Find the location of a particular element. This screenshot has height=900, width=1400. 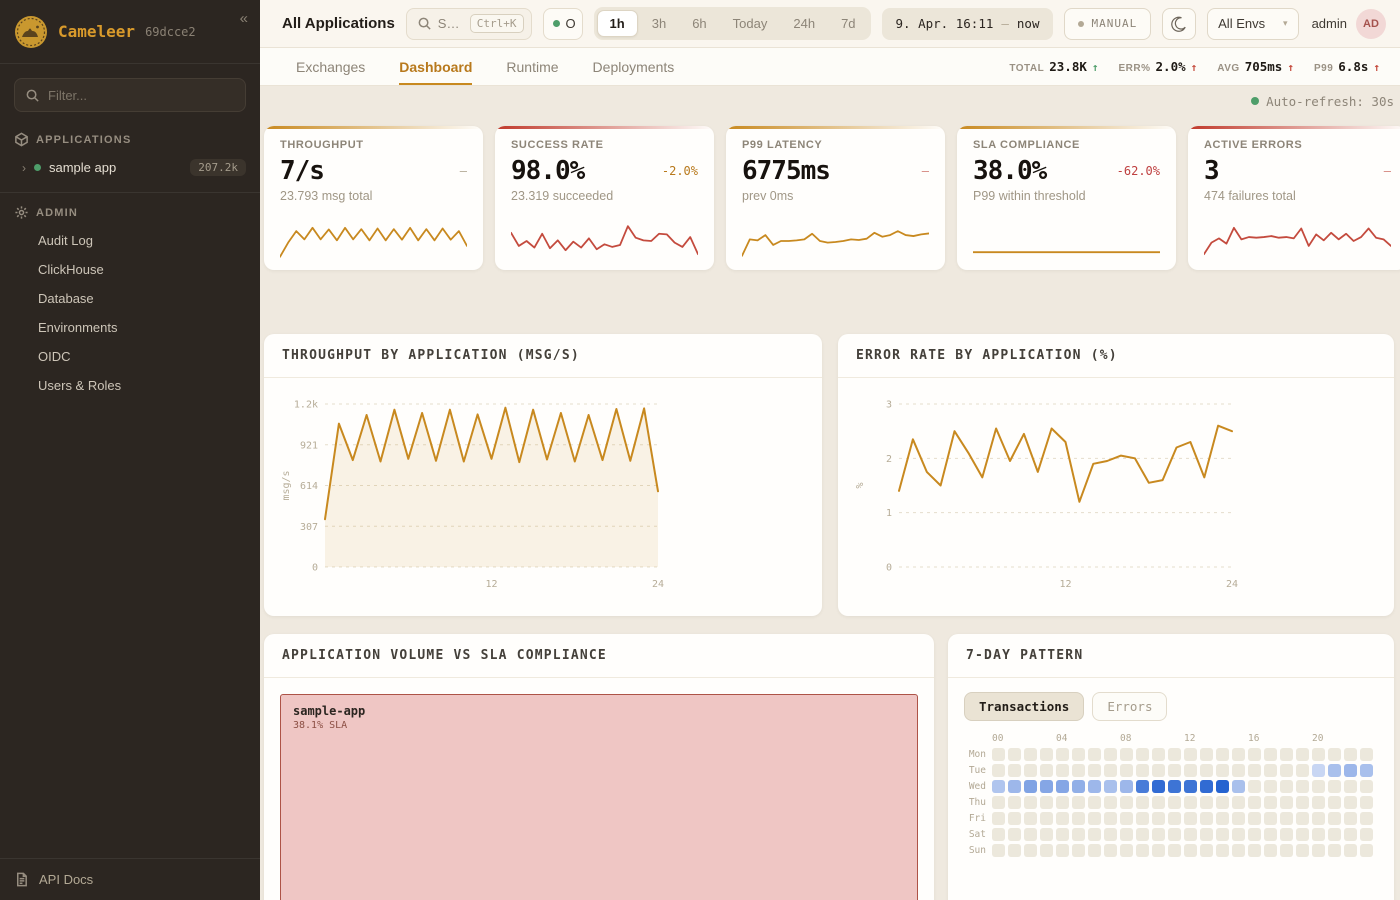

heatmap-hour-labels: 00 04 08 12 16 20 is located at coordinates (1185, 739).